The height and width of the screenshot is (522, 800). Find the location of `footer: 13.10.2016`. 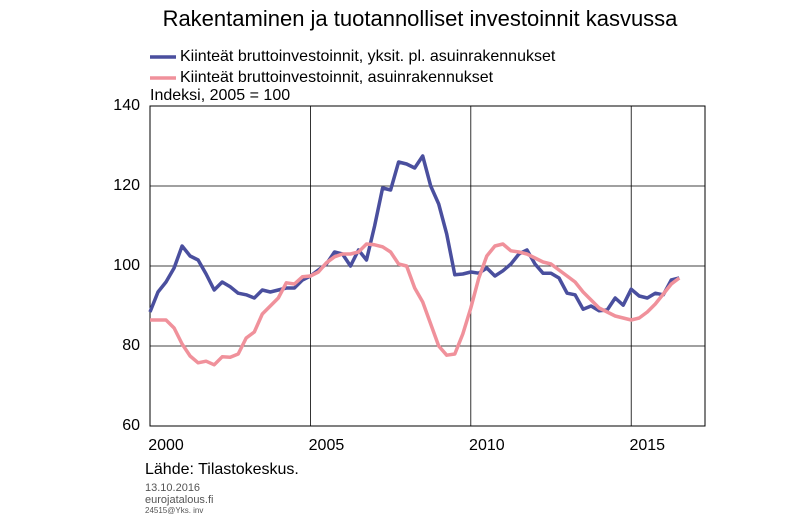

footer: 13.10.2016 is located at coordinates (172, 488).